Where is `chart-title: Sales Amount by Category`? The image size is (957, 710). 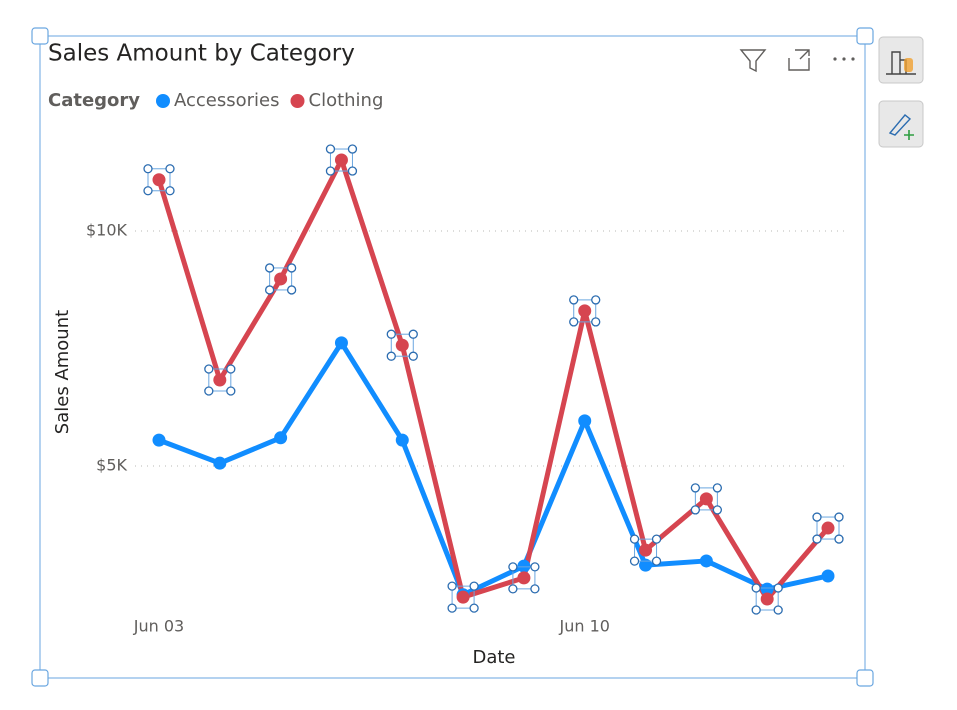 chart-title: Sales Amount by Category is located at coordinates (201, 54).